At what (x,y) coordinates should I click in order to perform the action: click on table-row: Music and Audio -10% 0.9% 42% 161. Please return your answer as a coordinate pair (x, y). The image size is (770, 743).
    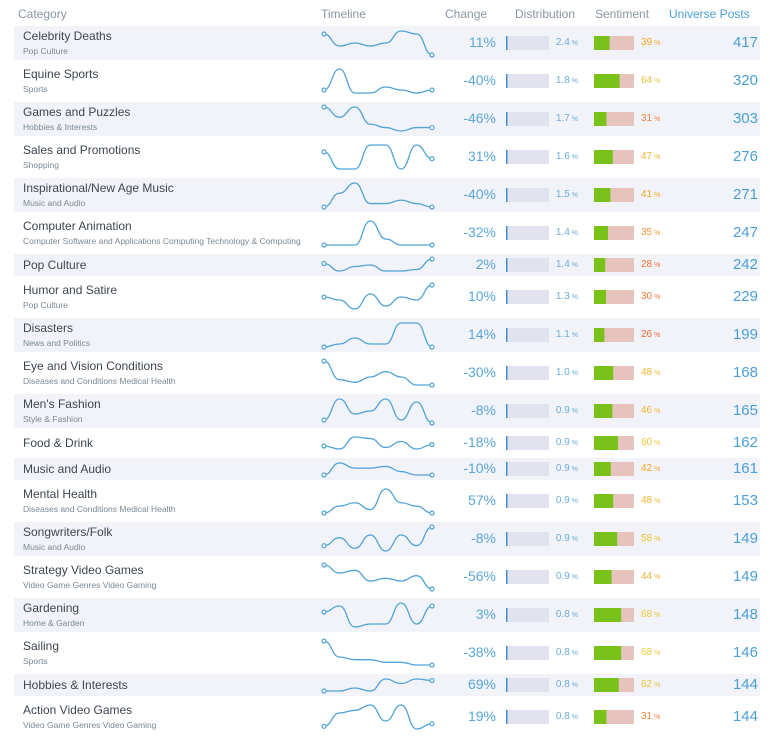
    Looking at the image, I should click on (387, 469).